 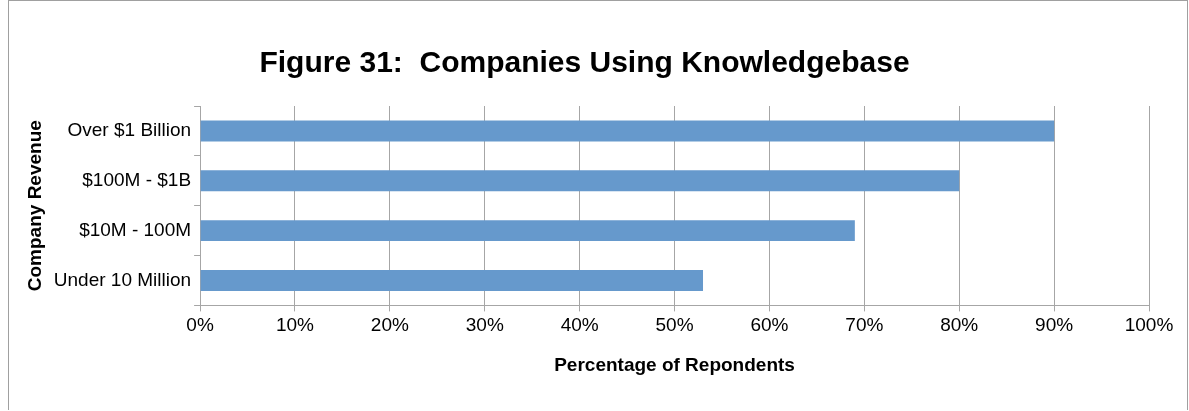 What do you see at coordinates (137, 180) in the screenshot?
I see `y-tick-label: $100M - $1B` at bounding box center [137, 180].